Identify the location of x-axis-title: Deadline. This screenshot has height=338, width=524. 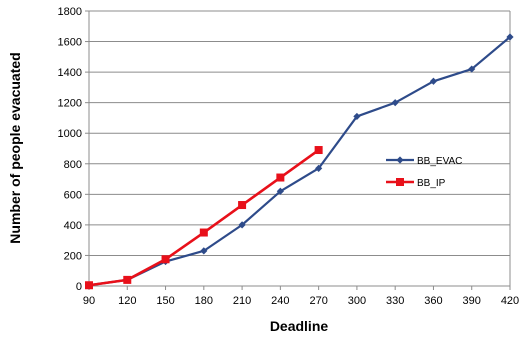
(299, 326).